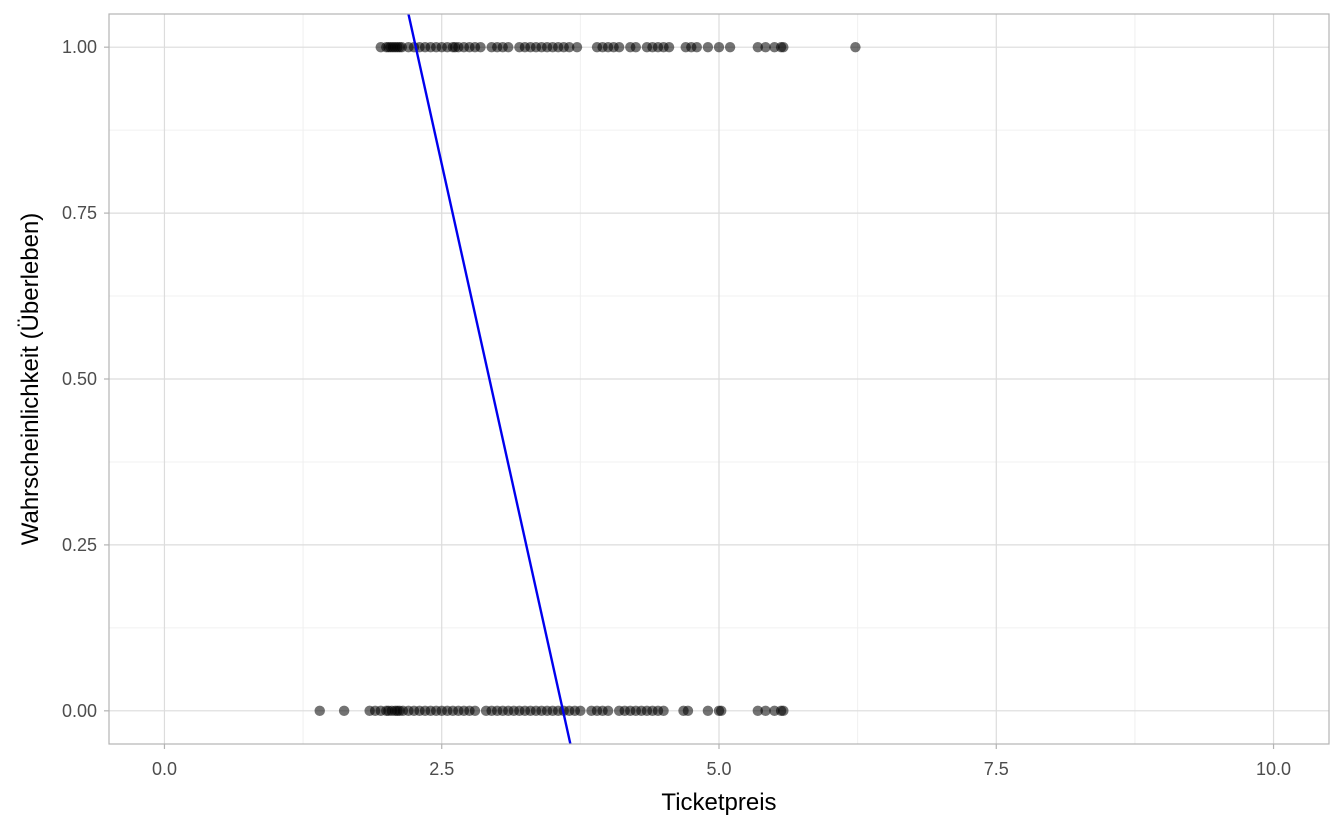  What do you see at coordinates (79, 47) in the screenshot?
I see `y-tick-label: 1.00` at bounding box center [79, 47].